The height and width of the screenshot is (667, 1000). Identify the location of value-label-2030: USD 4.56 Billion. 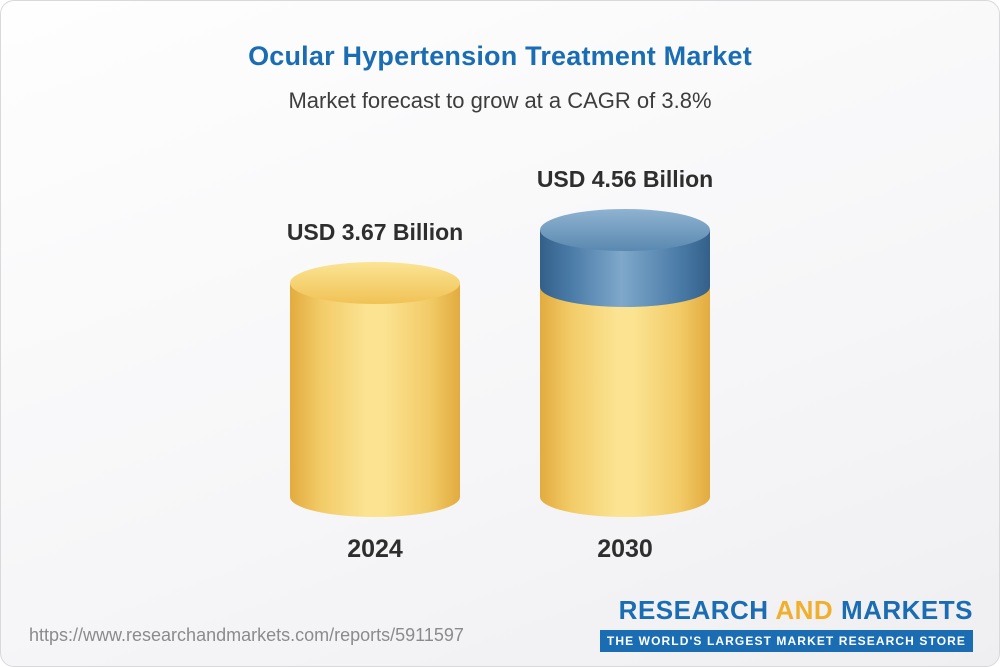
(625, 179).